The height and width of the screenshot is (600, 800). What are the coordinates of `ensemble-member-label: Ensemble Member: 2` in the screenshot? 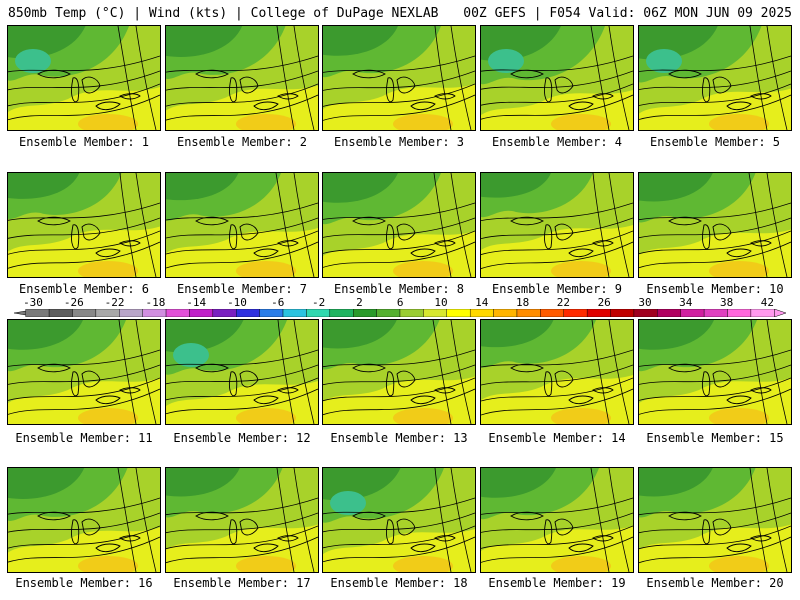 It's located at (242, 142).